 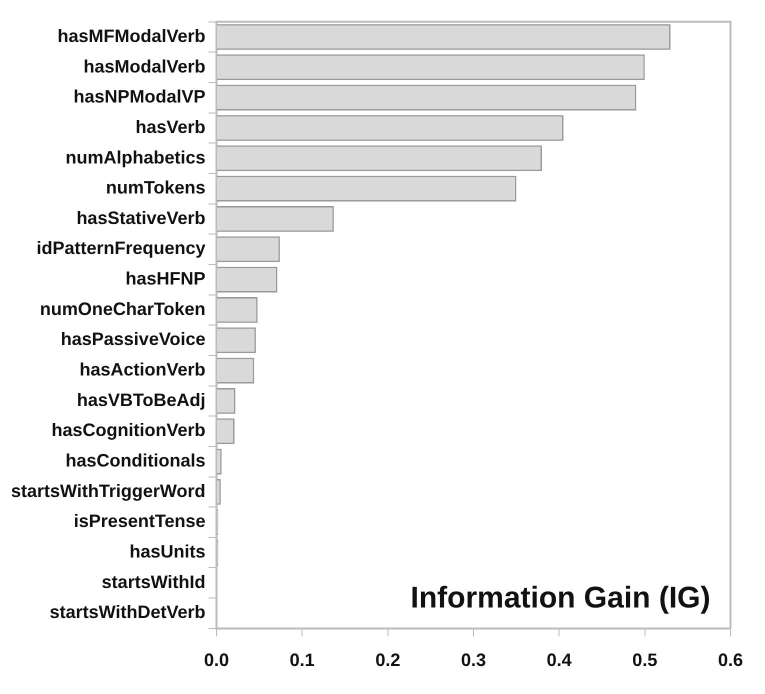 What do you see at coordinates (387, 660) in the screenshot?
I see `x-tick-label: 0.2` at bounding box center [387, 660].